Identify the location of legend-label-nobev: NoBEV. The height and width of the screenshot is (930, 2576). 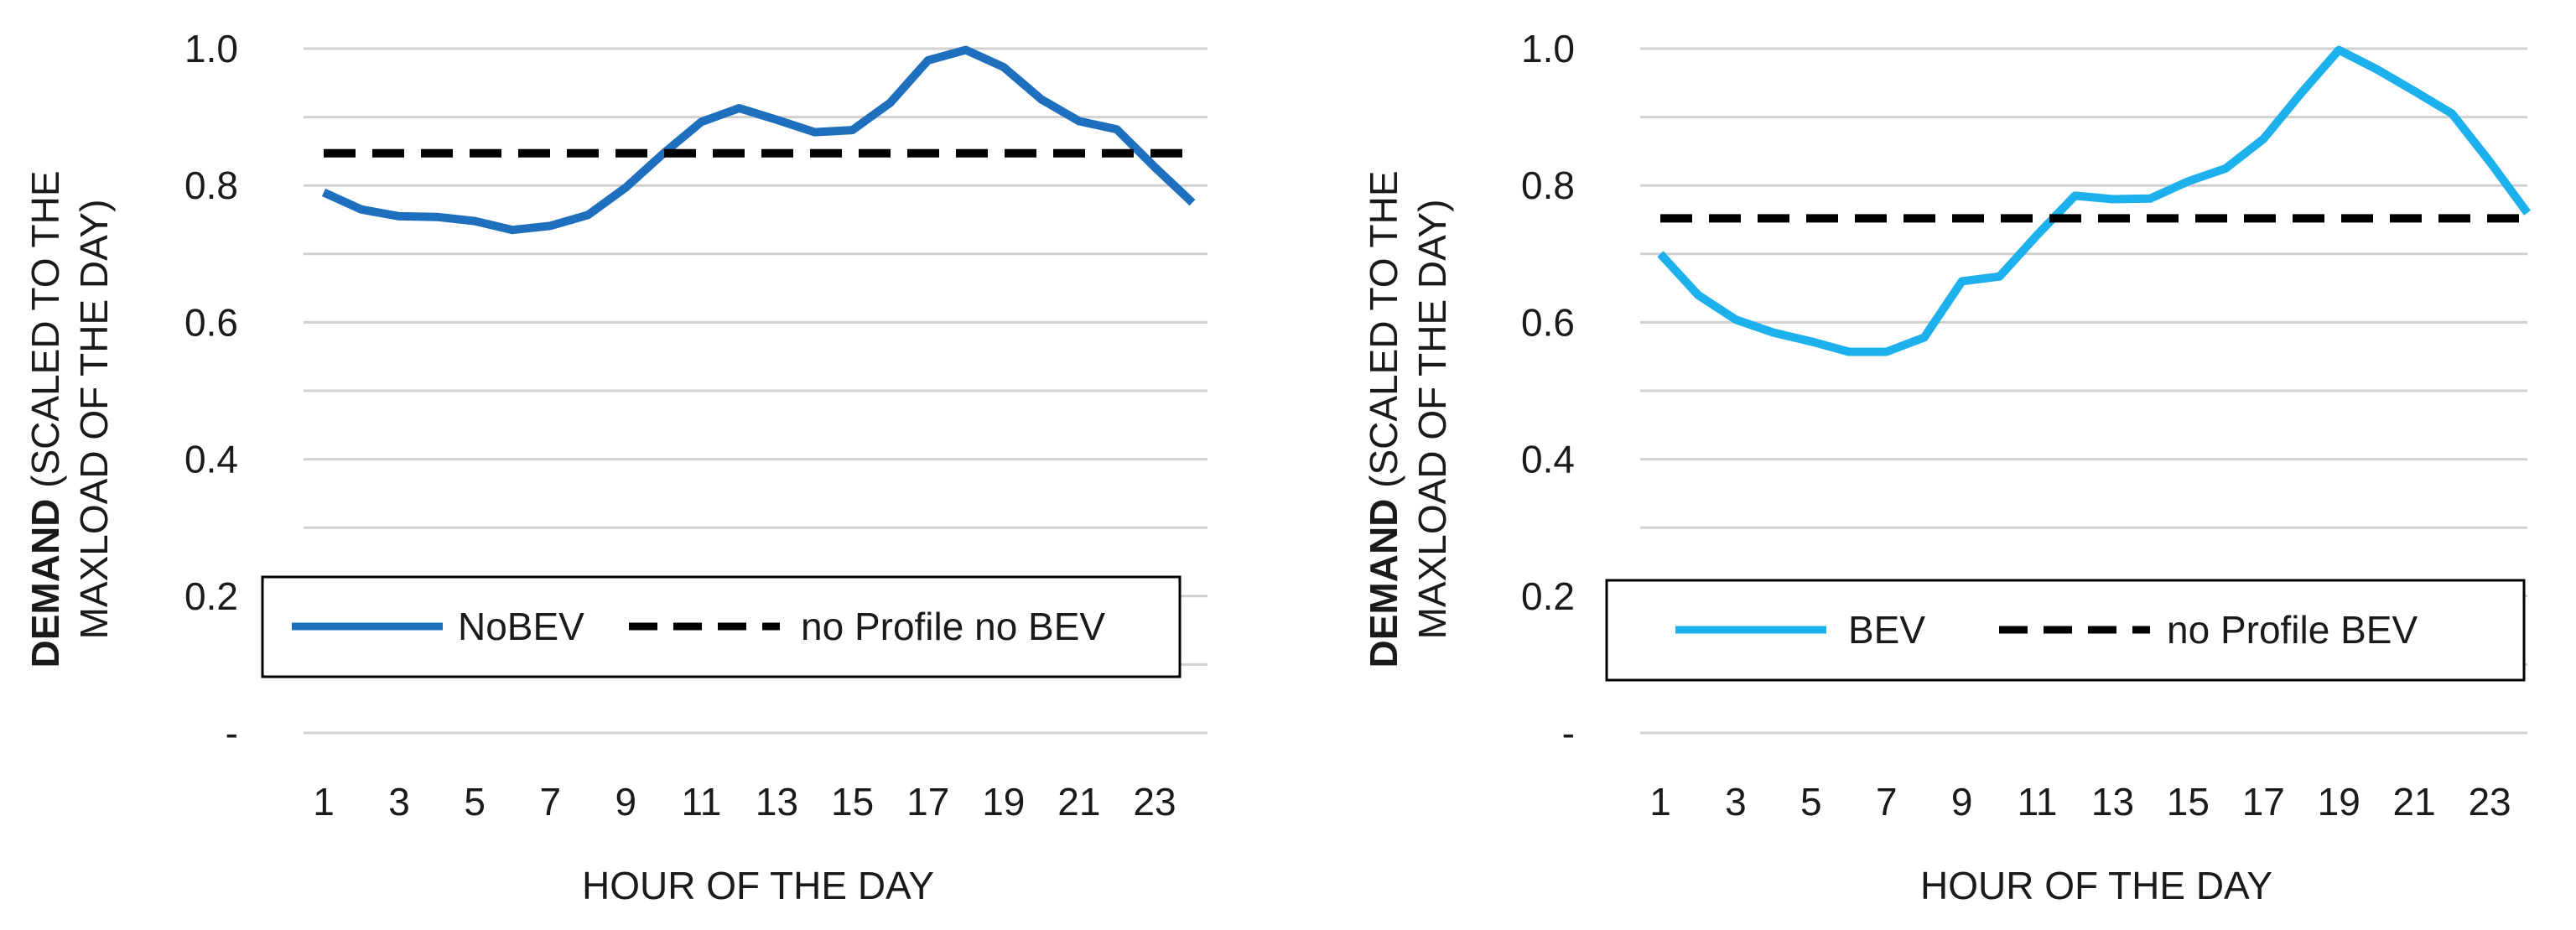
(521, 626).